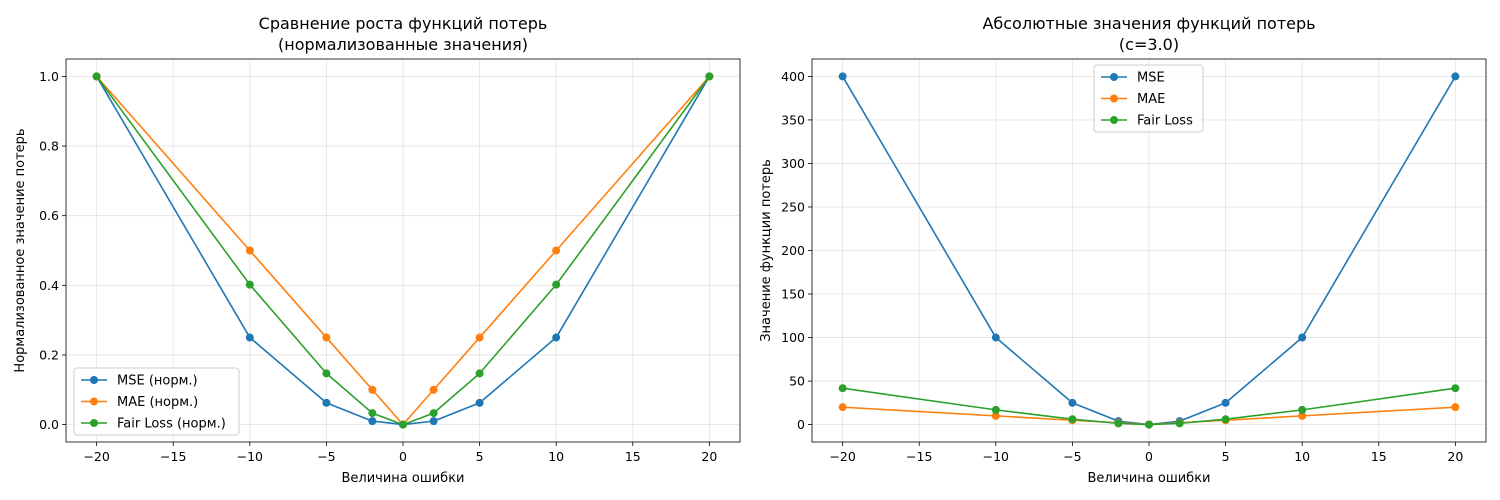 This screenshot has height=500, width=1500. I want to click on y-tick-label: 0, so click(801, 424).